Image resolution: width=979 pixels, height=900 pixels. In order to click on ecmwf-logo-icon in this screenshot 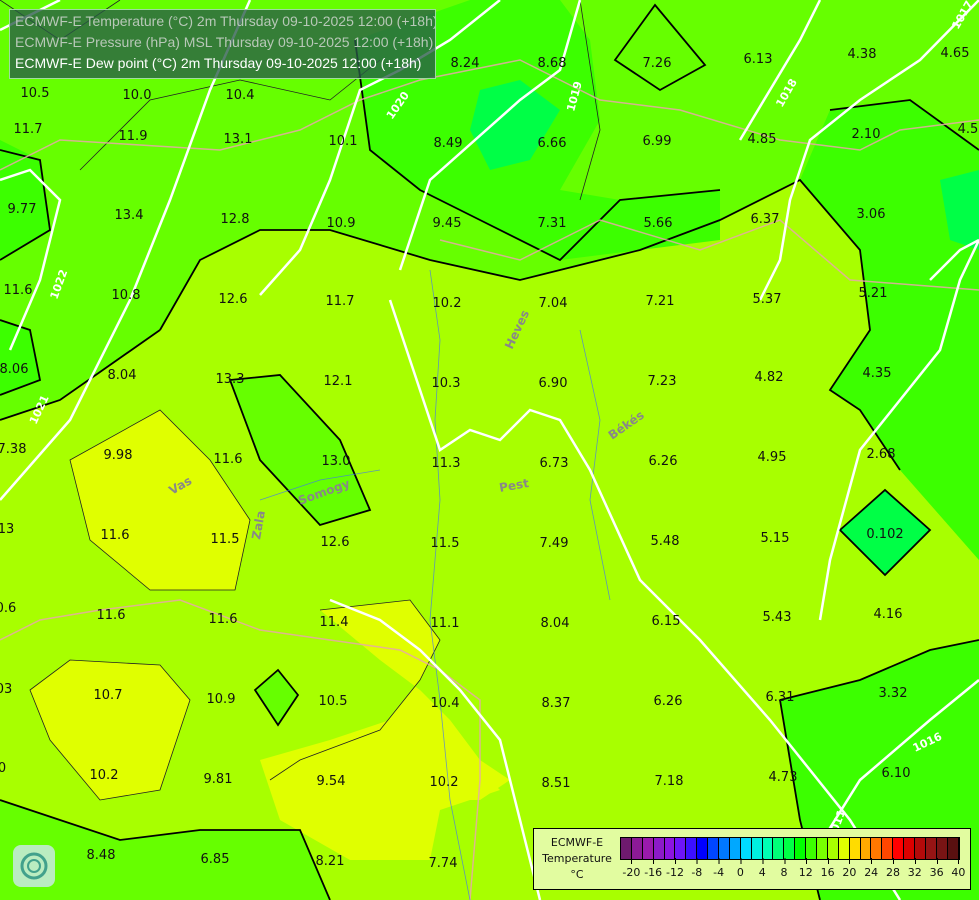, I will do `click(34, 866)`.